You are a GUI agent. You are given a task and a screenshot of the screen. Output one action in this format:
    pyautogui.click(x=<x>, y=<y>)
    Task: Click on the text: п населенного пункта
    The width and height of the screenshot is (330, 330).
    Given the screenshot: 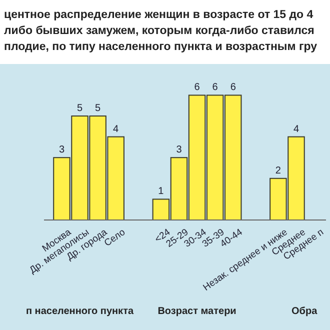 What is the action you would take?
    pyautogui.click(x=80, y=311)
    